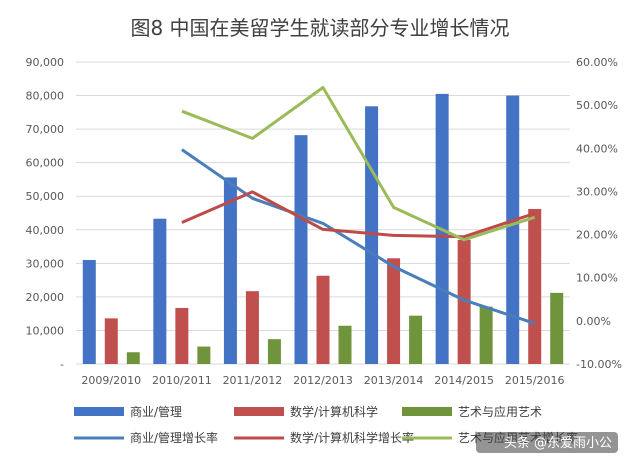 The height and width of the screenshot is (462, 640). I want to click on left-tick-label: 60,000, so click(45, 163).